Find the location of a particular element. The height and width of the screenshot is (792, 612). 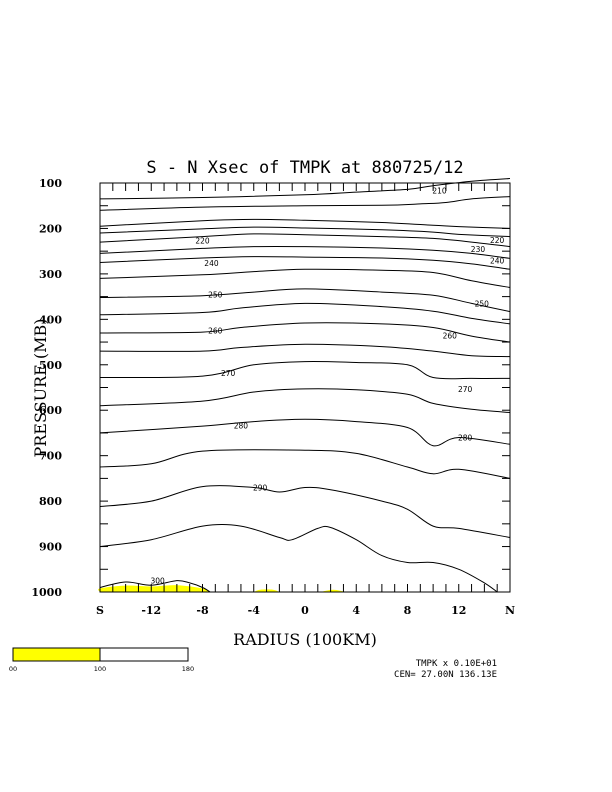

center-text: CEN= 27.00N 136.13E is located at coordinates (445, 675).